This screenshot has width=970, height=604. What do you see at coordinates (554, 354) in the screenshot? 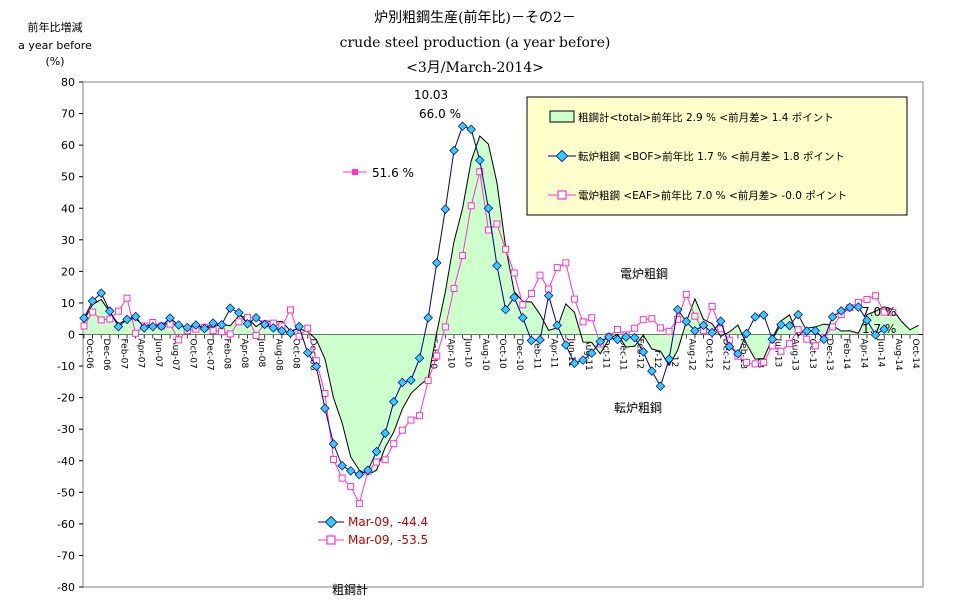
I see `x-tick-label: Apr-11` at bounding box center [554, 354].